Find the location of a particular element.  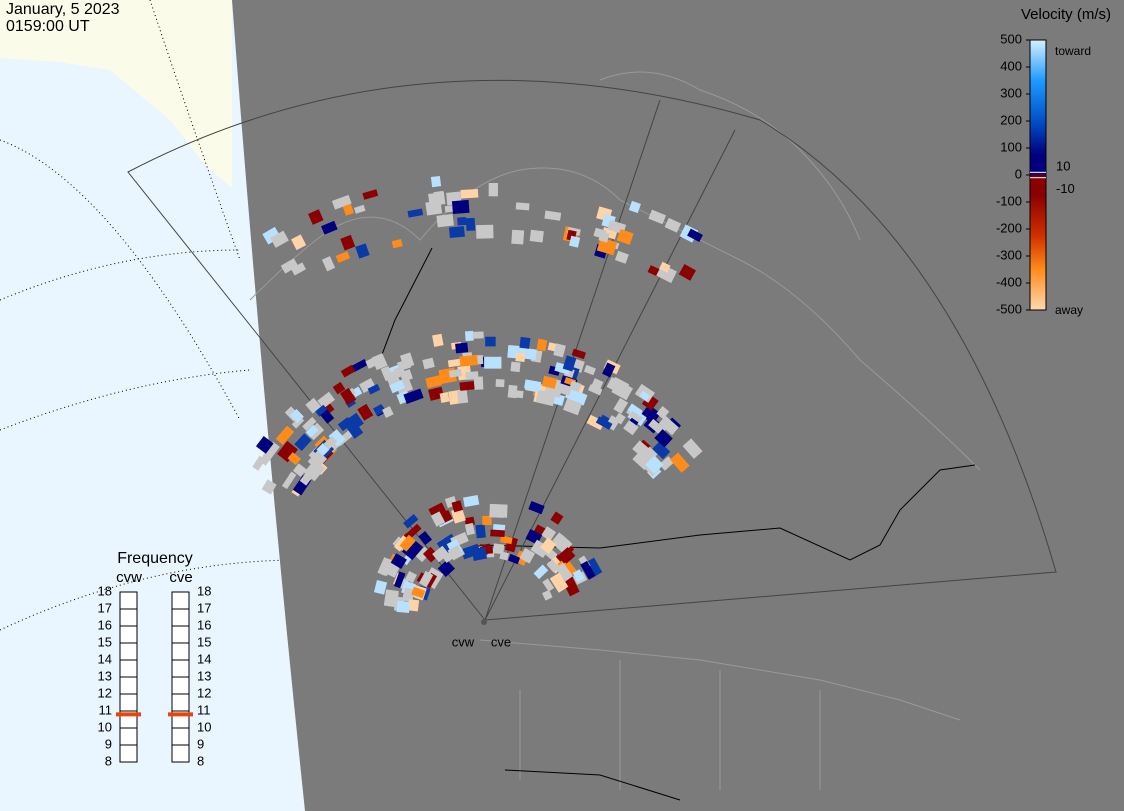

scale-tick-label: -400 is located at coordinates (1009, 281).